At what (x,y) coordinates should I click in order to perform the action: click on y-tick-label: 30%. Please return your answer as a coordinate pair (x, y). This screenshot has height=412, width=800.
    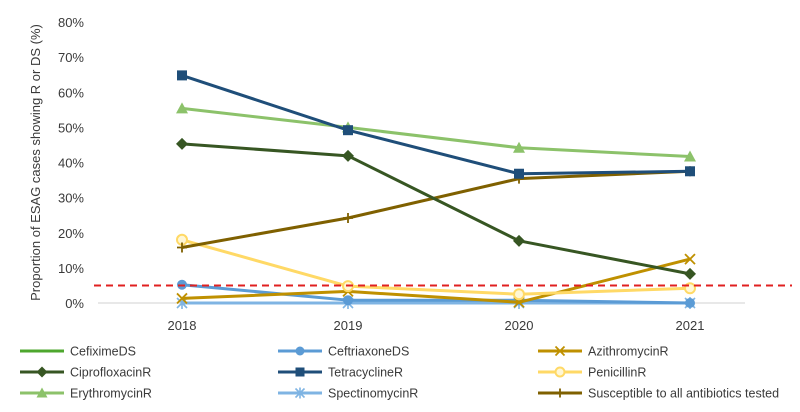
    Looking at the image, I should click on (71, 198).